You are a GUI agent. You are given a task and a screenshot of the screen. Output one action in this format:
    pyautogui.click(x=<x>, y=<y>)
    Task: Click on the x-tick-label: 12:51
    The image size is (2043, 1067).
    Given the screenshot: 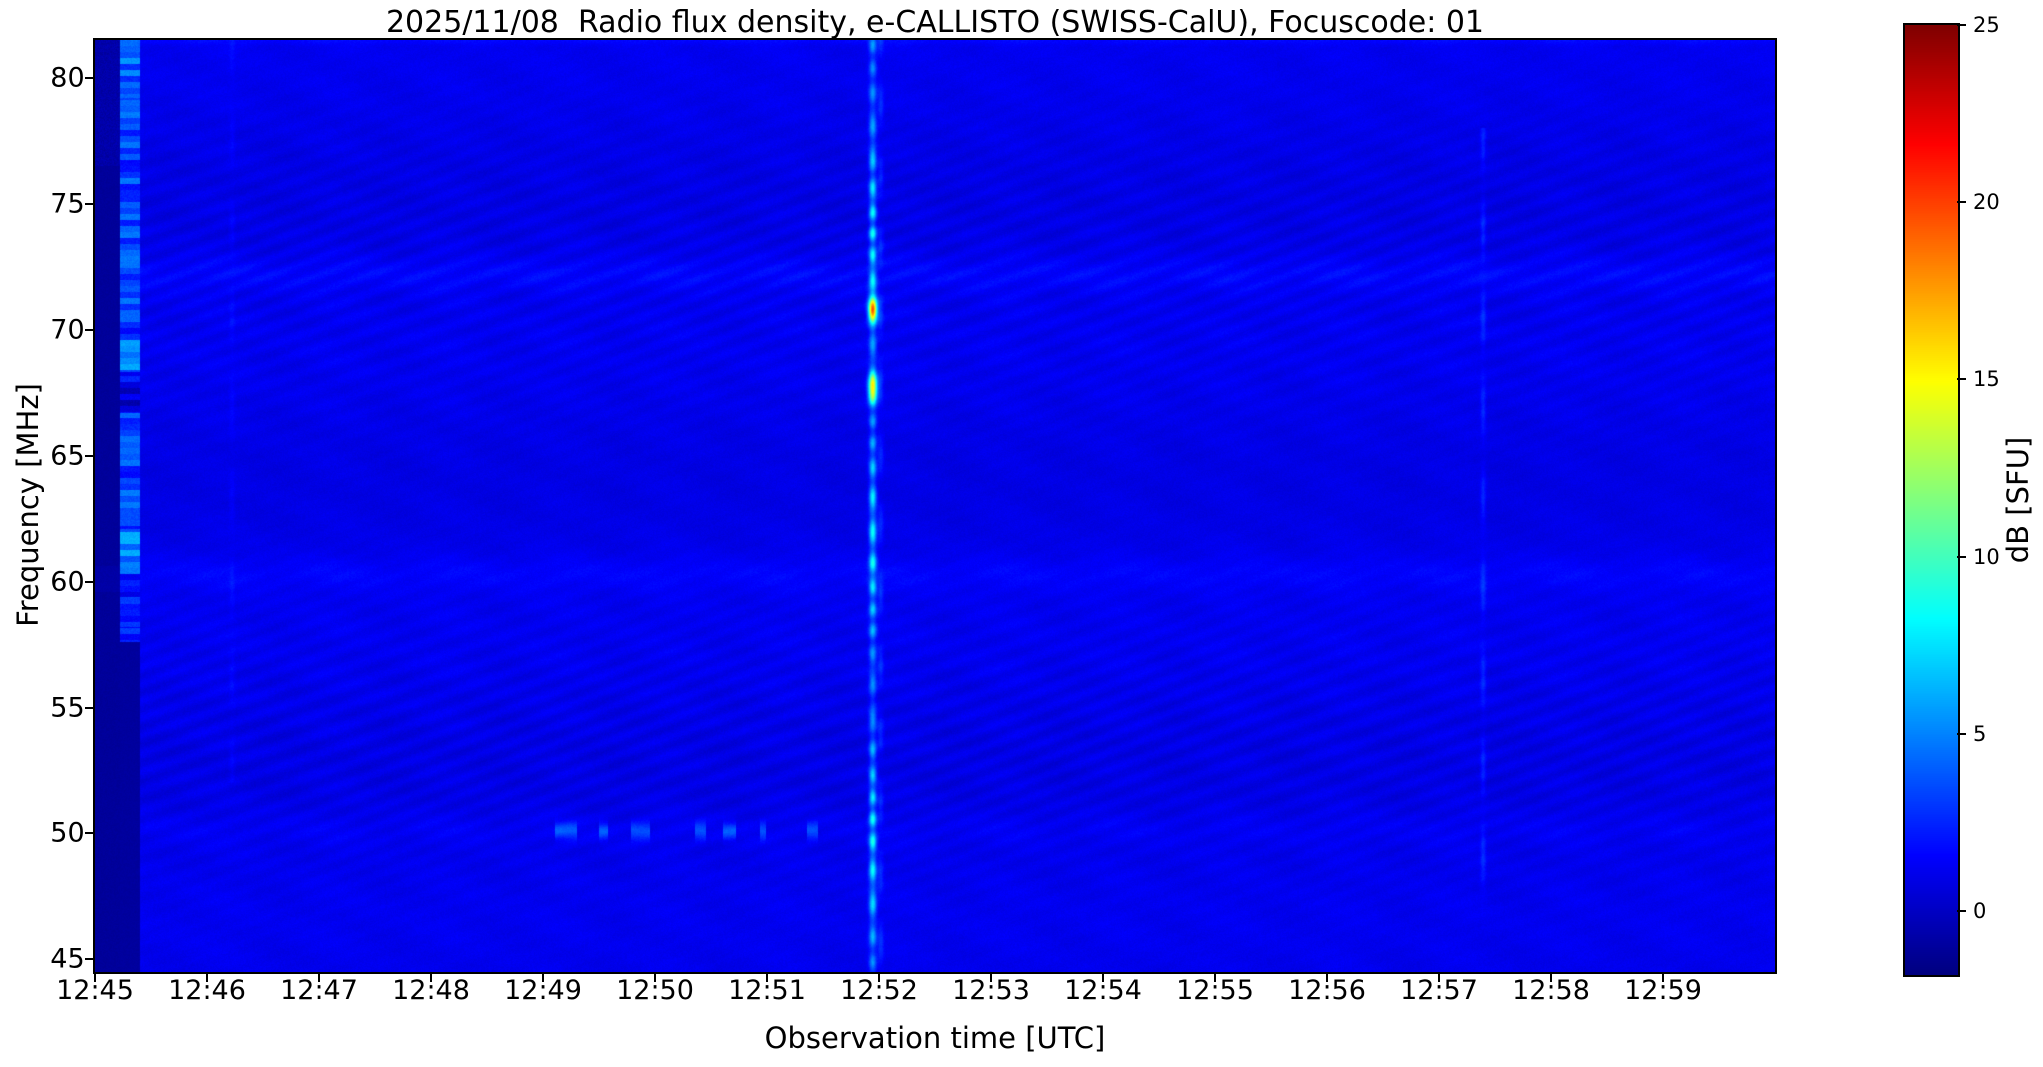 What is the action you would take?
    pyautogui.click(x=767, y=990)
    